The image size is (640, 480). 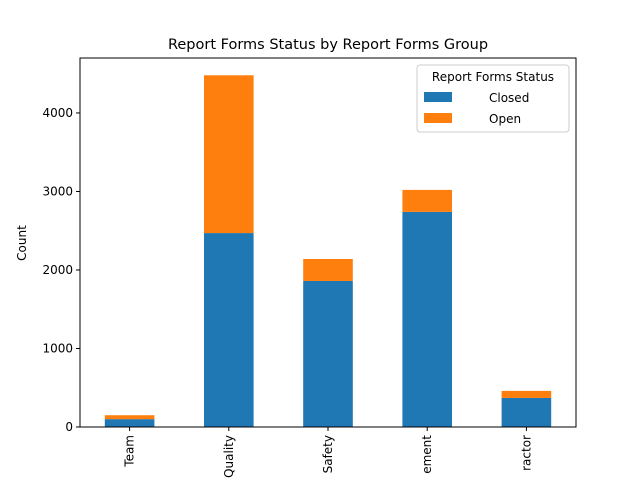 I want to click on y-axis: 0 1000 2000 3000 4000, so click(x=61, y=270).